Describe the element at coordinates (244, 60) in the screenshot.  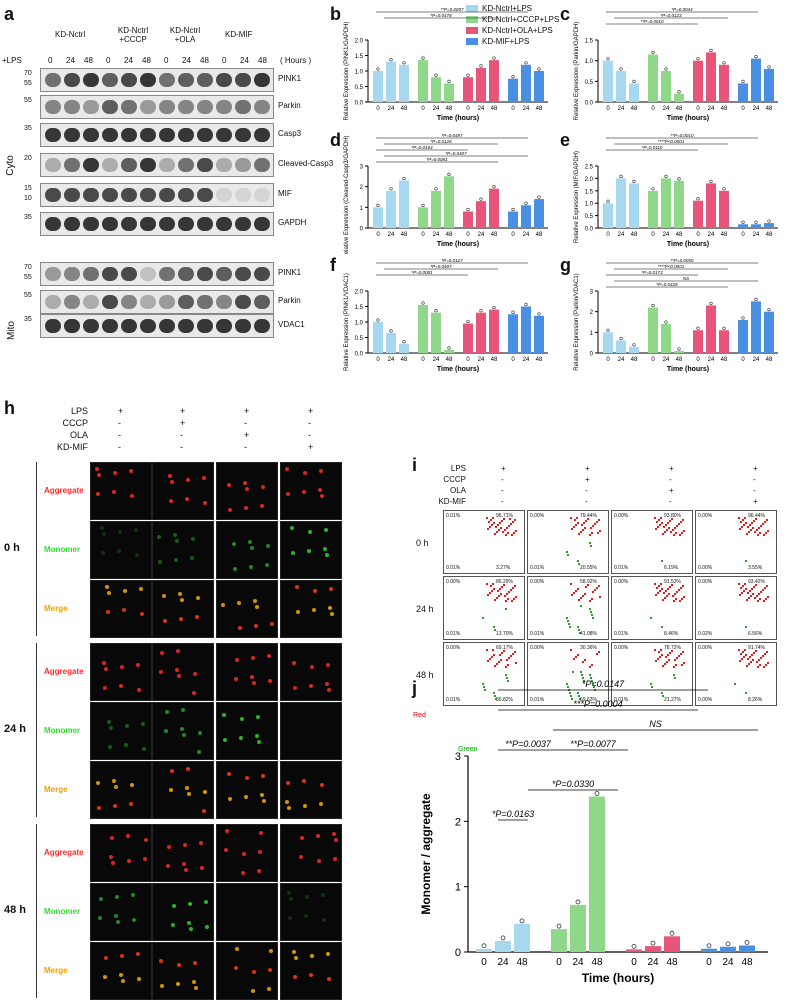
I see `blot-time-label: 24` at that location.